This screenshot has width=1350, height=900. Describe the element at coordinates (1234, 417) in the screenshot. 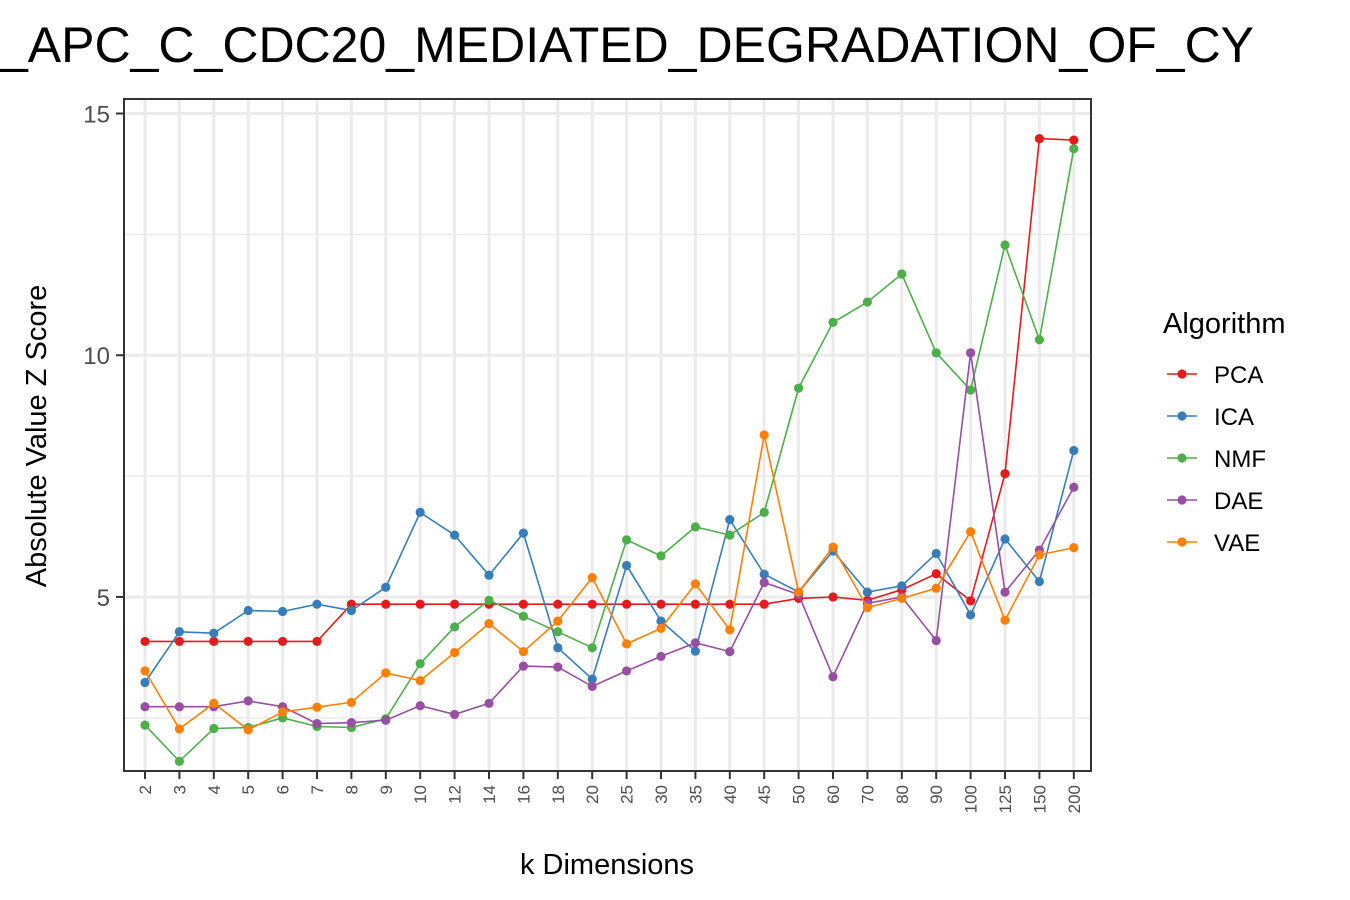

I see `legend-label: ICA` at that location.